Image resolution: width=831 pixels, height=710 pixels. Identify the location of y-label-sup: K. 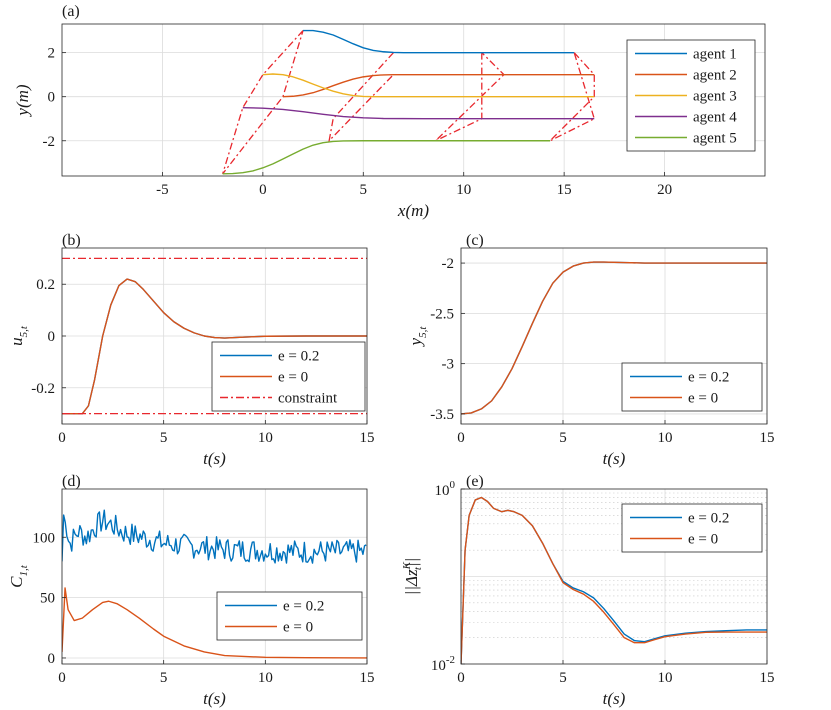
(407, 565).